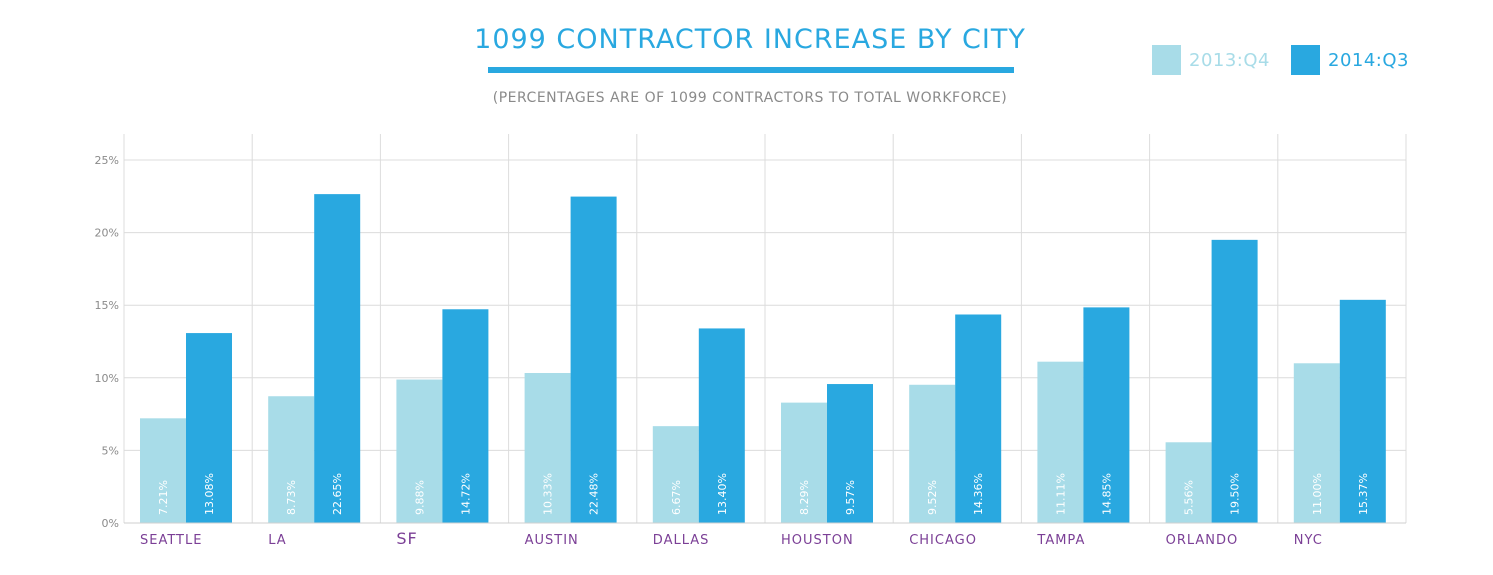 This screenshot has width=1493, height=575. What do you see at coordinates (465, 416) in the screenshot?
I see `bar-sf-2014-q3` at bounding box center [465, 416].